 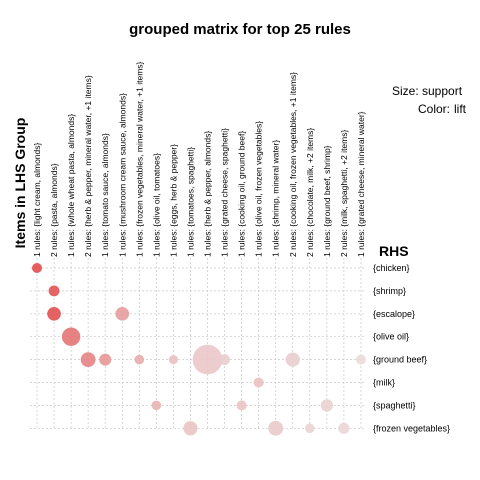 I want to click on legend-size-label: Size:, so click(x=405, y=91).